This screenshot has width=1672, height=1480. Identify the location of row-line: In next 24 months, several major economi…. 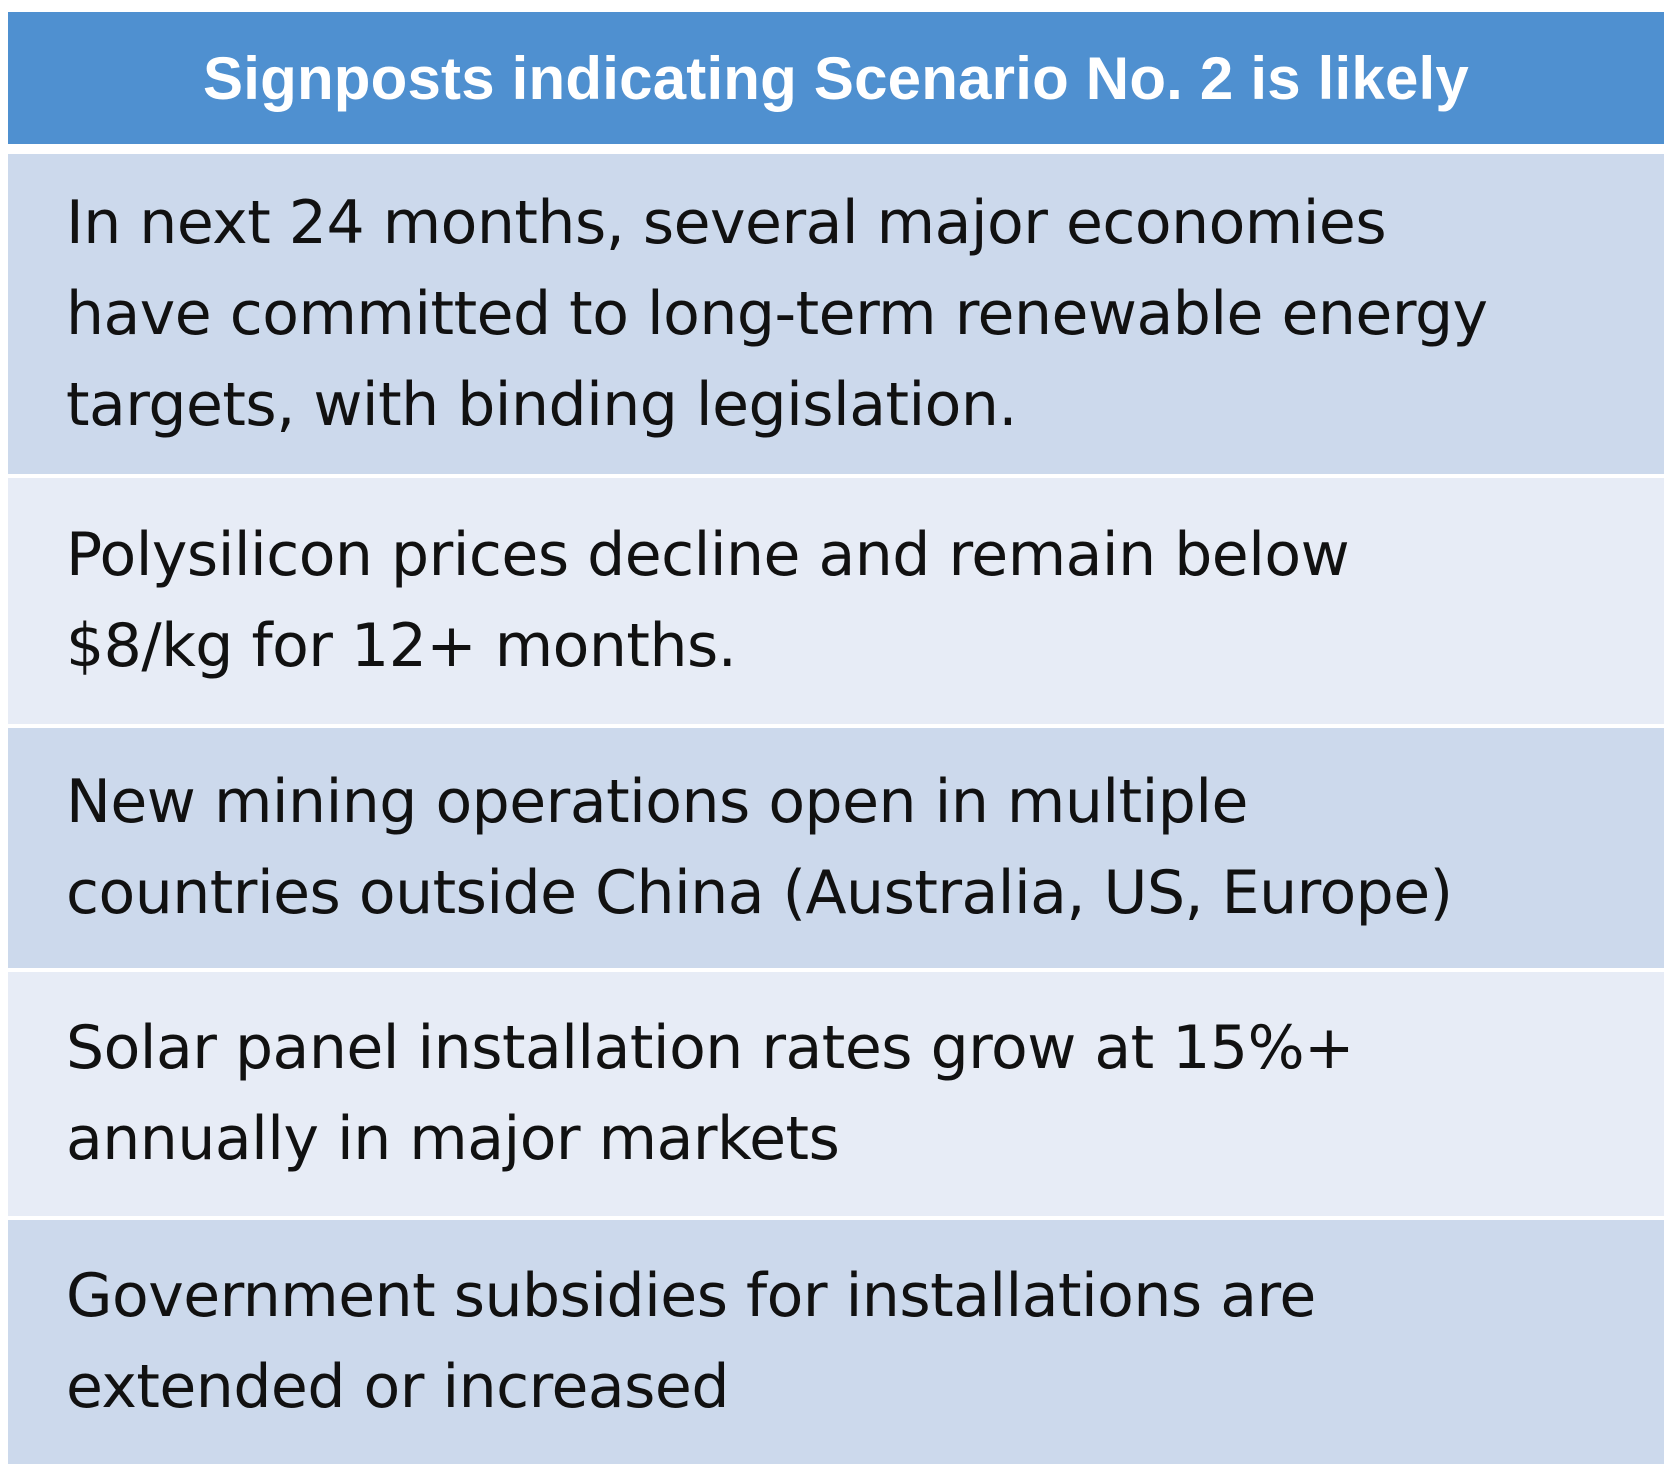
(726, 222).